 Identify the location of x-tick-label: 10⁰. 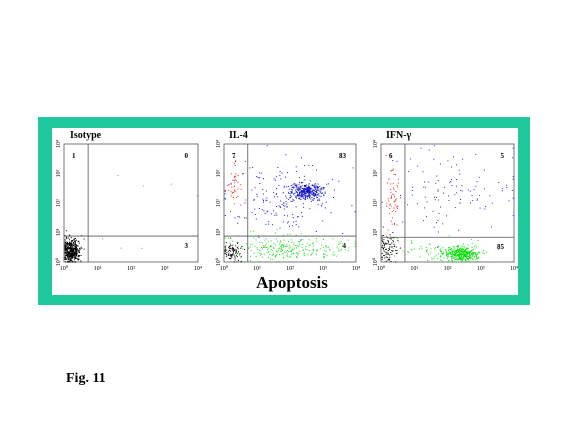
(381, 268).